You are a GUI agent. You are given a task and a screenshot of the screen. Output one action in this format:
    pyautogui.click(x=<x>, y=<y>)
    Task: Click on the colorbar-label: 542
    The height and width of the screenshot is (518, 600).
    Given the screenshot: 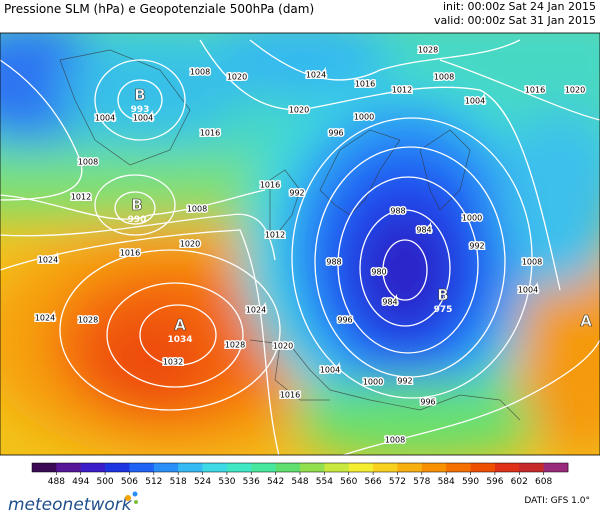 What is the action you would take?
    pyautogui.click(x=275, y=482)
    